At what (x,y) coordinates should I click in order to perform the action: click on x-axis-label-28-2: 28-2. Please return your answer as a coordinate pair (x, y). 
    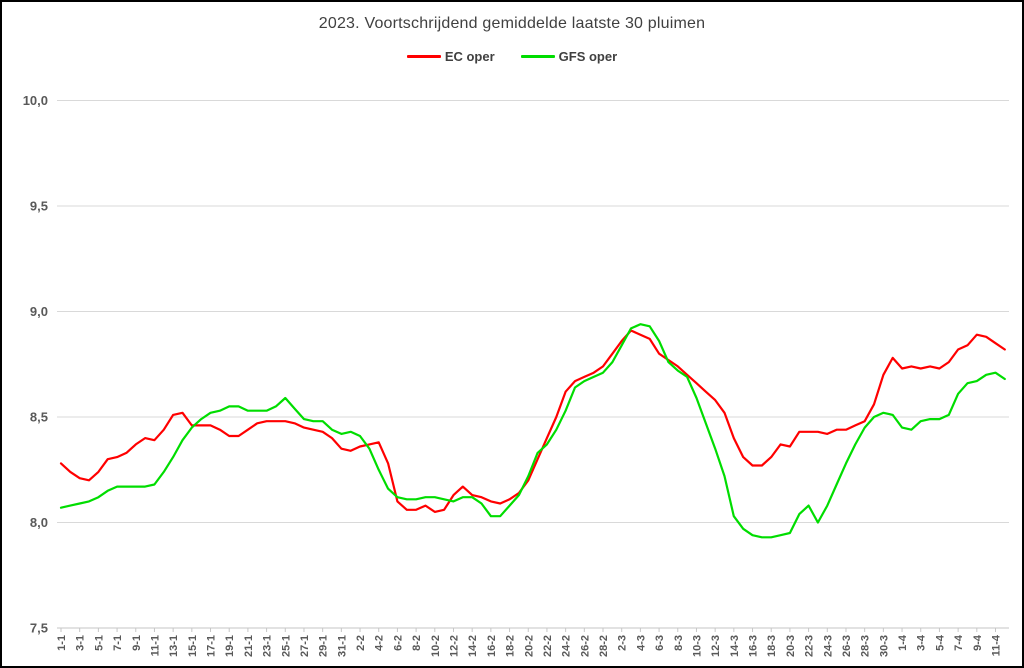
    Looking at the image, I should click on (604, 646).